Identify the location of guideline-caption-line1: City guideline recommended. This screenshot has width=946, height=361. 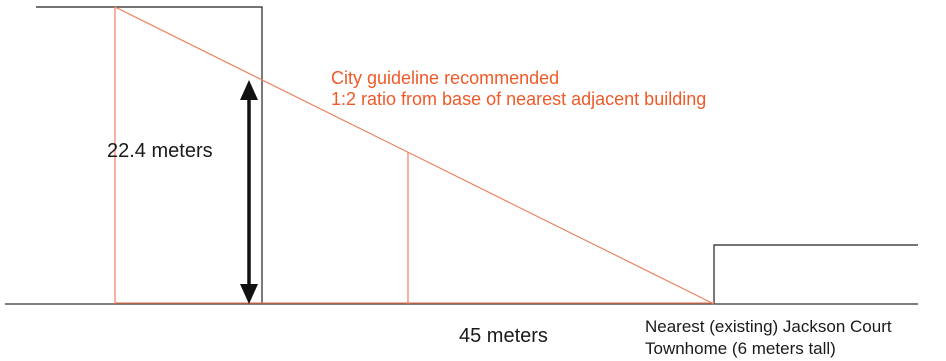
(445, 78).